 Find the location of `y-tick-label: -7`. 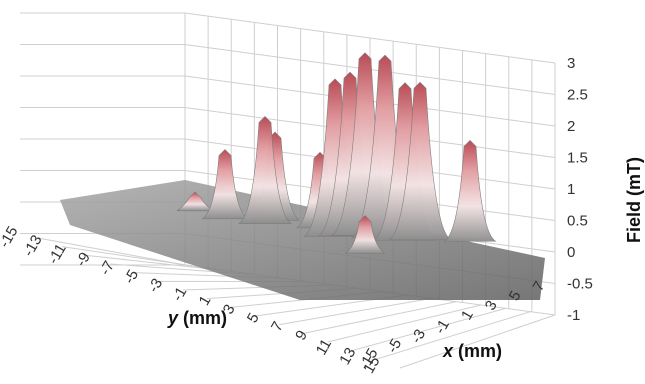

y-tick-label: -7 is located at coordinates (107, 268).